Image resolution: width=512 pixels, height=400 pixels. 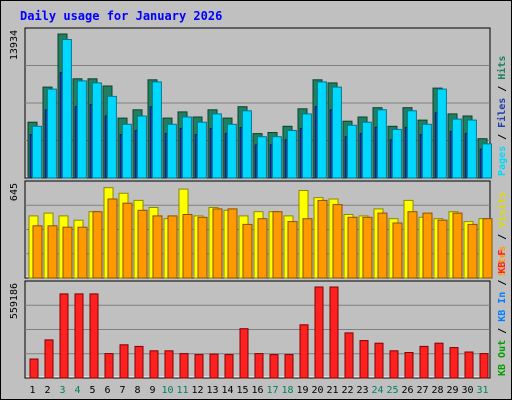 I want to click on x-tick-label: 27, so click(x=422, y=390).